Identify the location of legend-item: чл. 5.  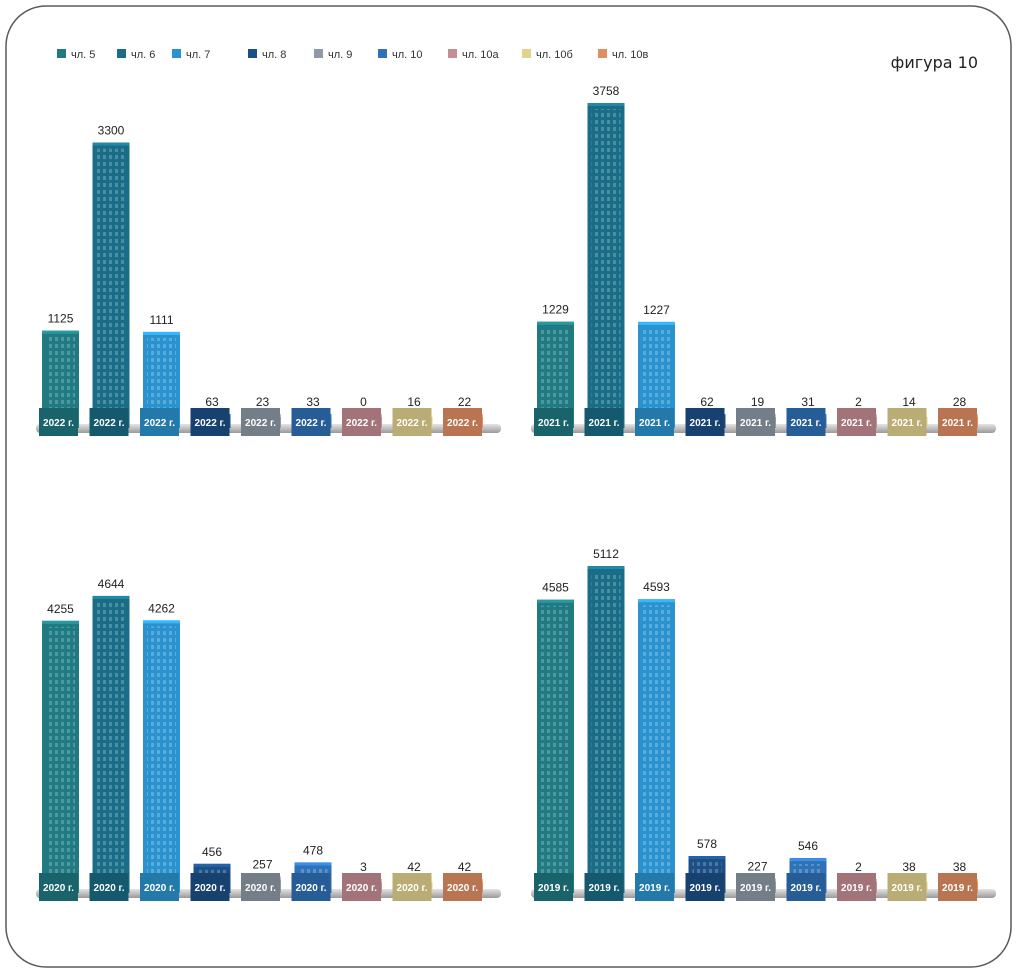
(76, 55).